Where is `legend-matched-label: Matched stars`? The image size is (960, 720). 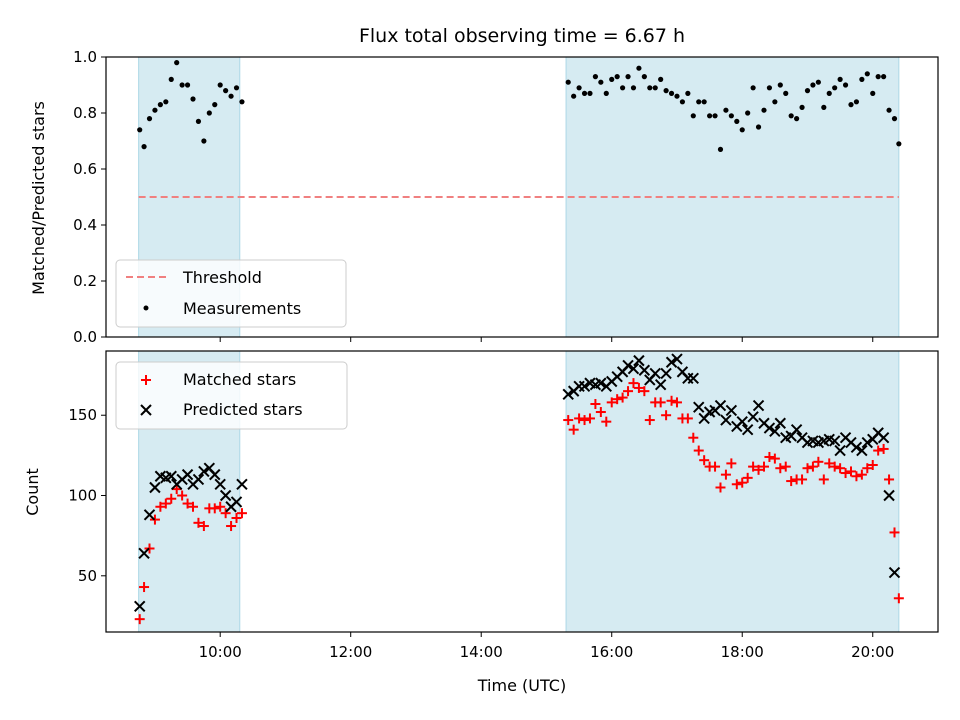
legend-matched-label: Matched stars is located at coordinates (239, 379).